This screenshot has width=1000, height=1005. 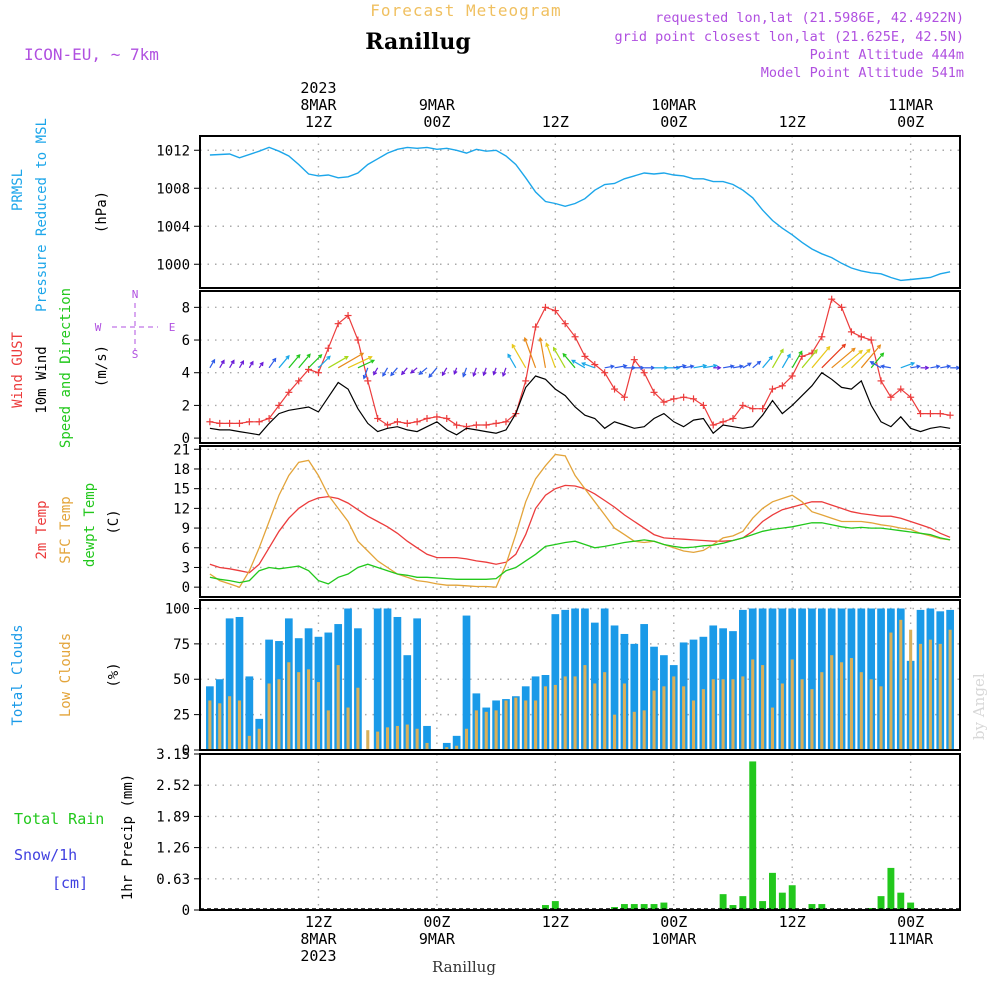 I want to click on pressure-panel: 1000 1004 1008 1012, so click(x=558, y=212).